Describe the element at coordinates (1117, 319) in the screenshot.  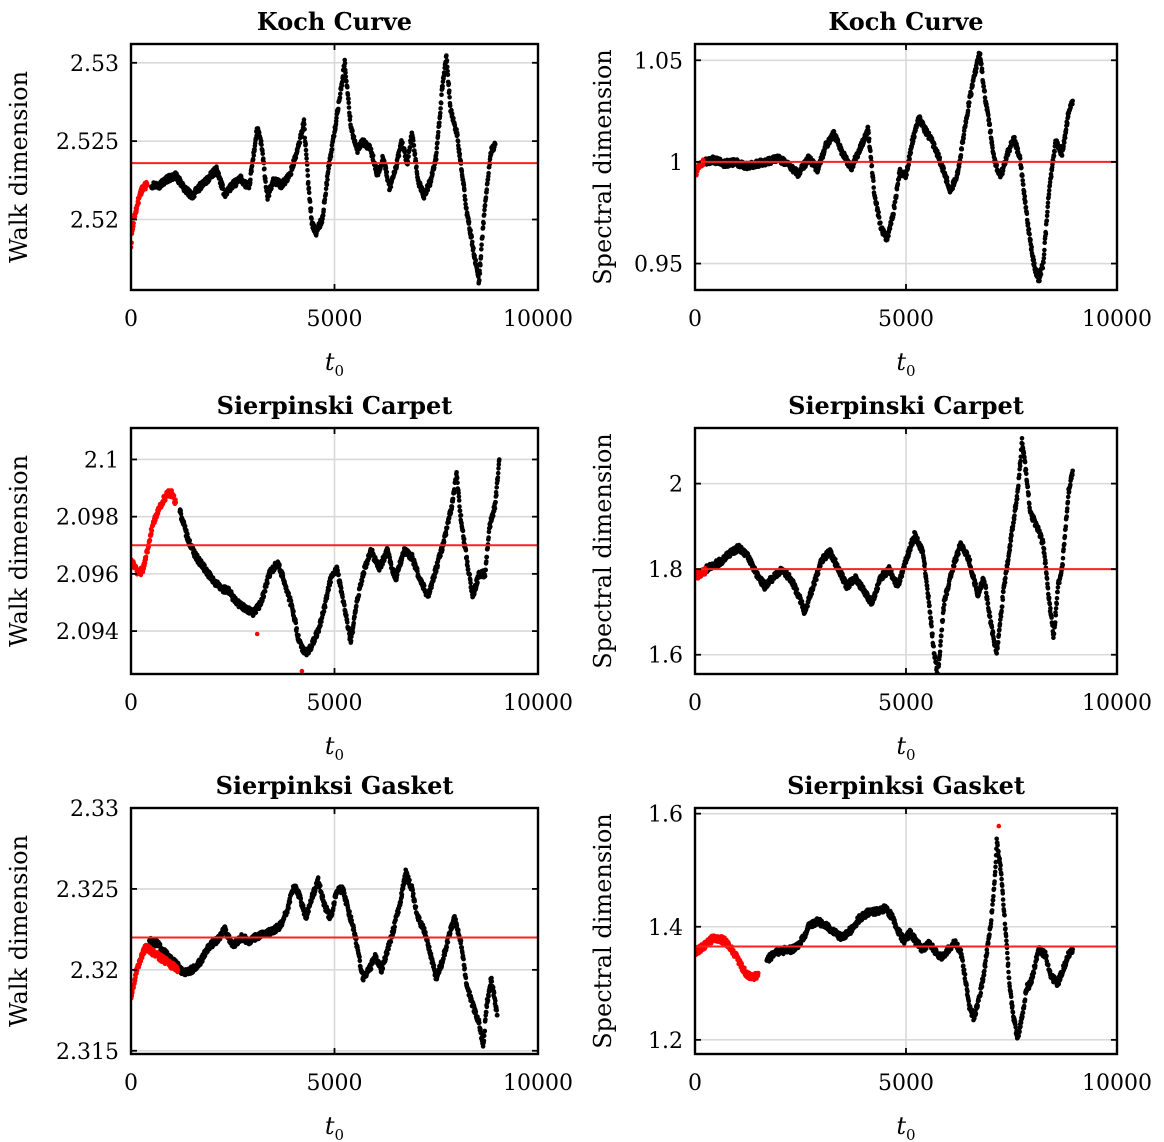
I see `chart-2-xtick-label-2: 10000` at that location.